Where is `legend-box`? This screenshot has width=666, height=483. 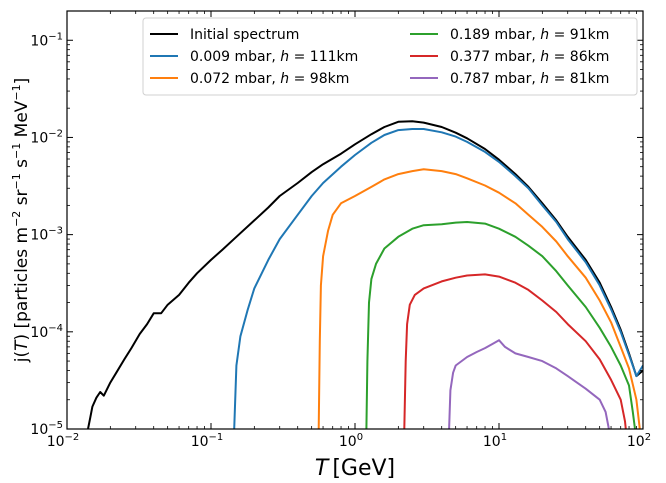 legend-box is located at coordinates (390, 56).